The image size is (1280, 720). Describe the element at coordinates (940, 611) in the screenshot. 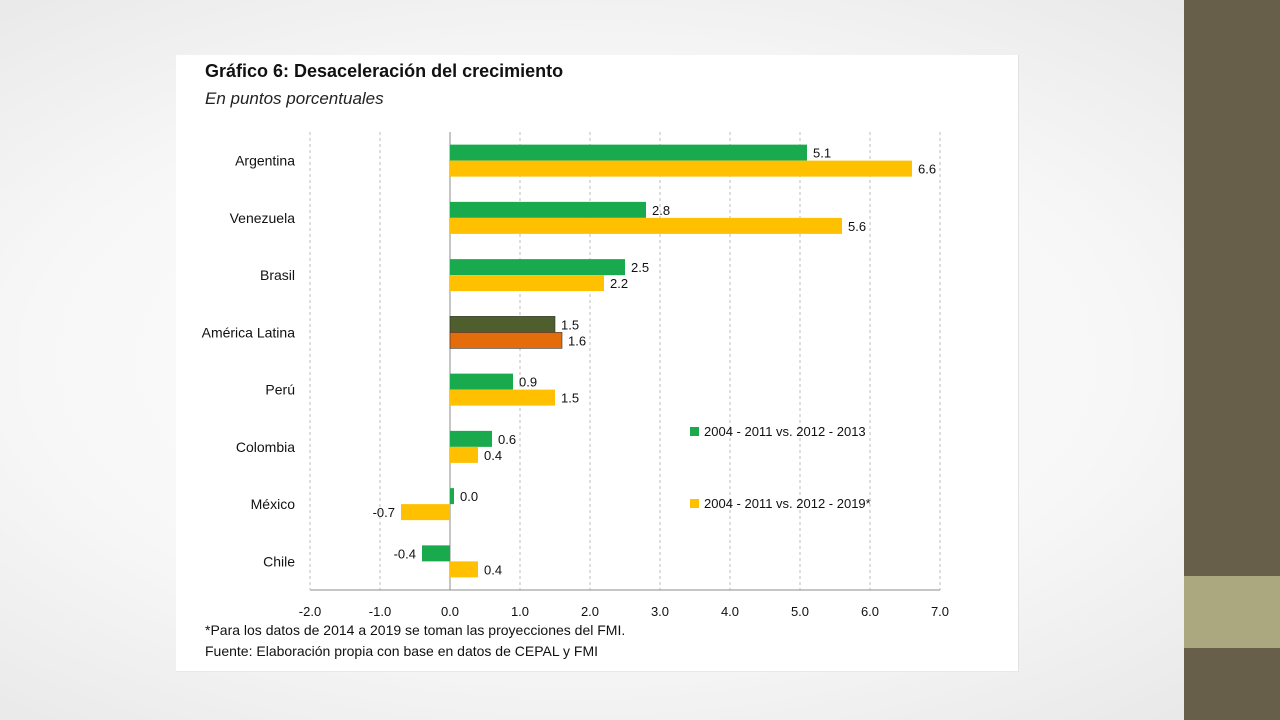

I see `x-tick-label: 7.0` at that location.